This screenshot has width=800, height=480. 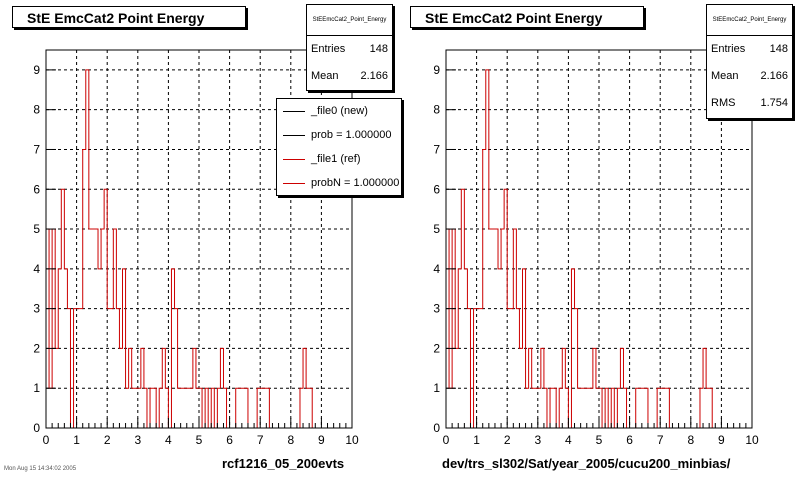 What do you see at coordinates (283, 463) in the screenshot?
I see `left-x-label: rcf1216_05_200evts` at bounding box center [283, 463].